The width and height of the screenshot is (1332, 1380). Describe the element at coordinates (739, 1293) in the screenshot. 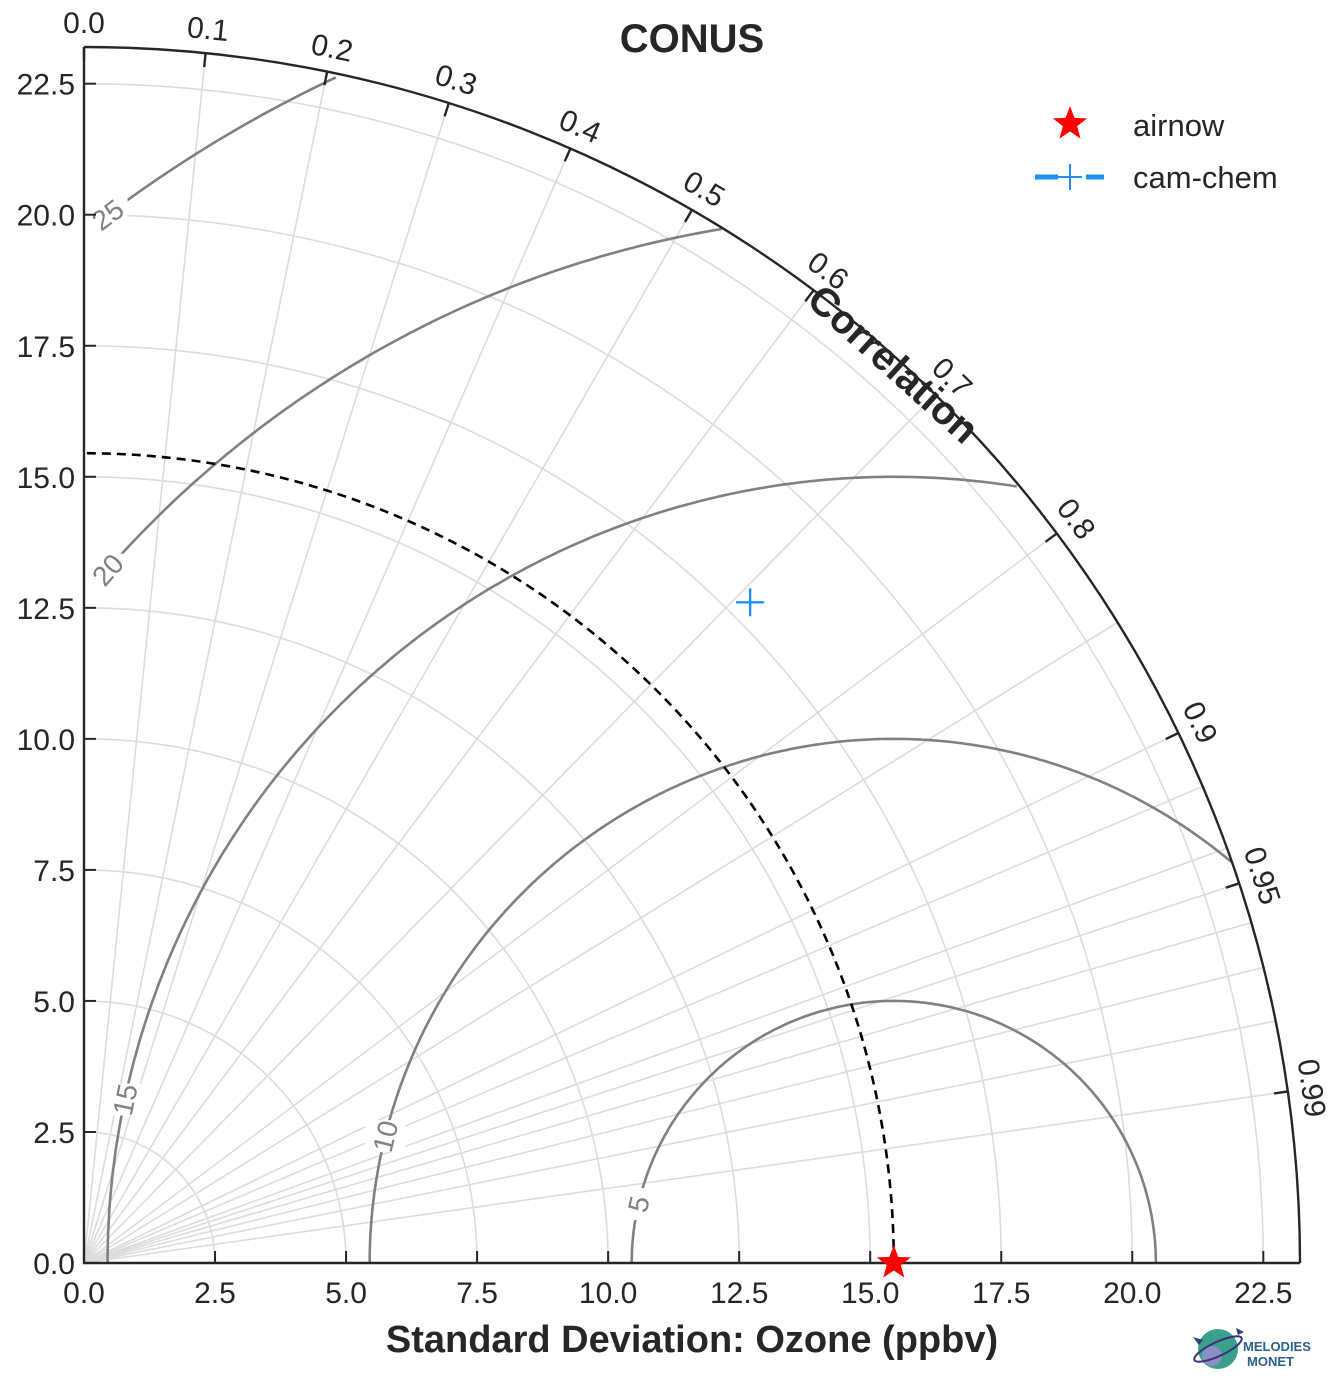

I see `x-tick-label: 12.5` at that location.